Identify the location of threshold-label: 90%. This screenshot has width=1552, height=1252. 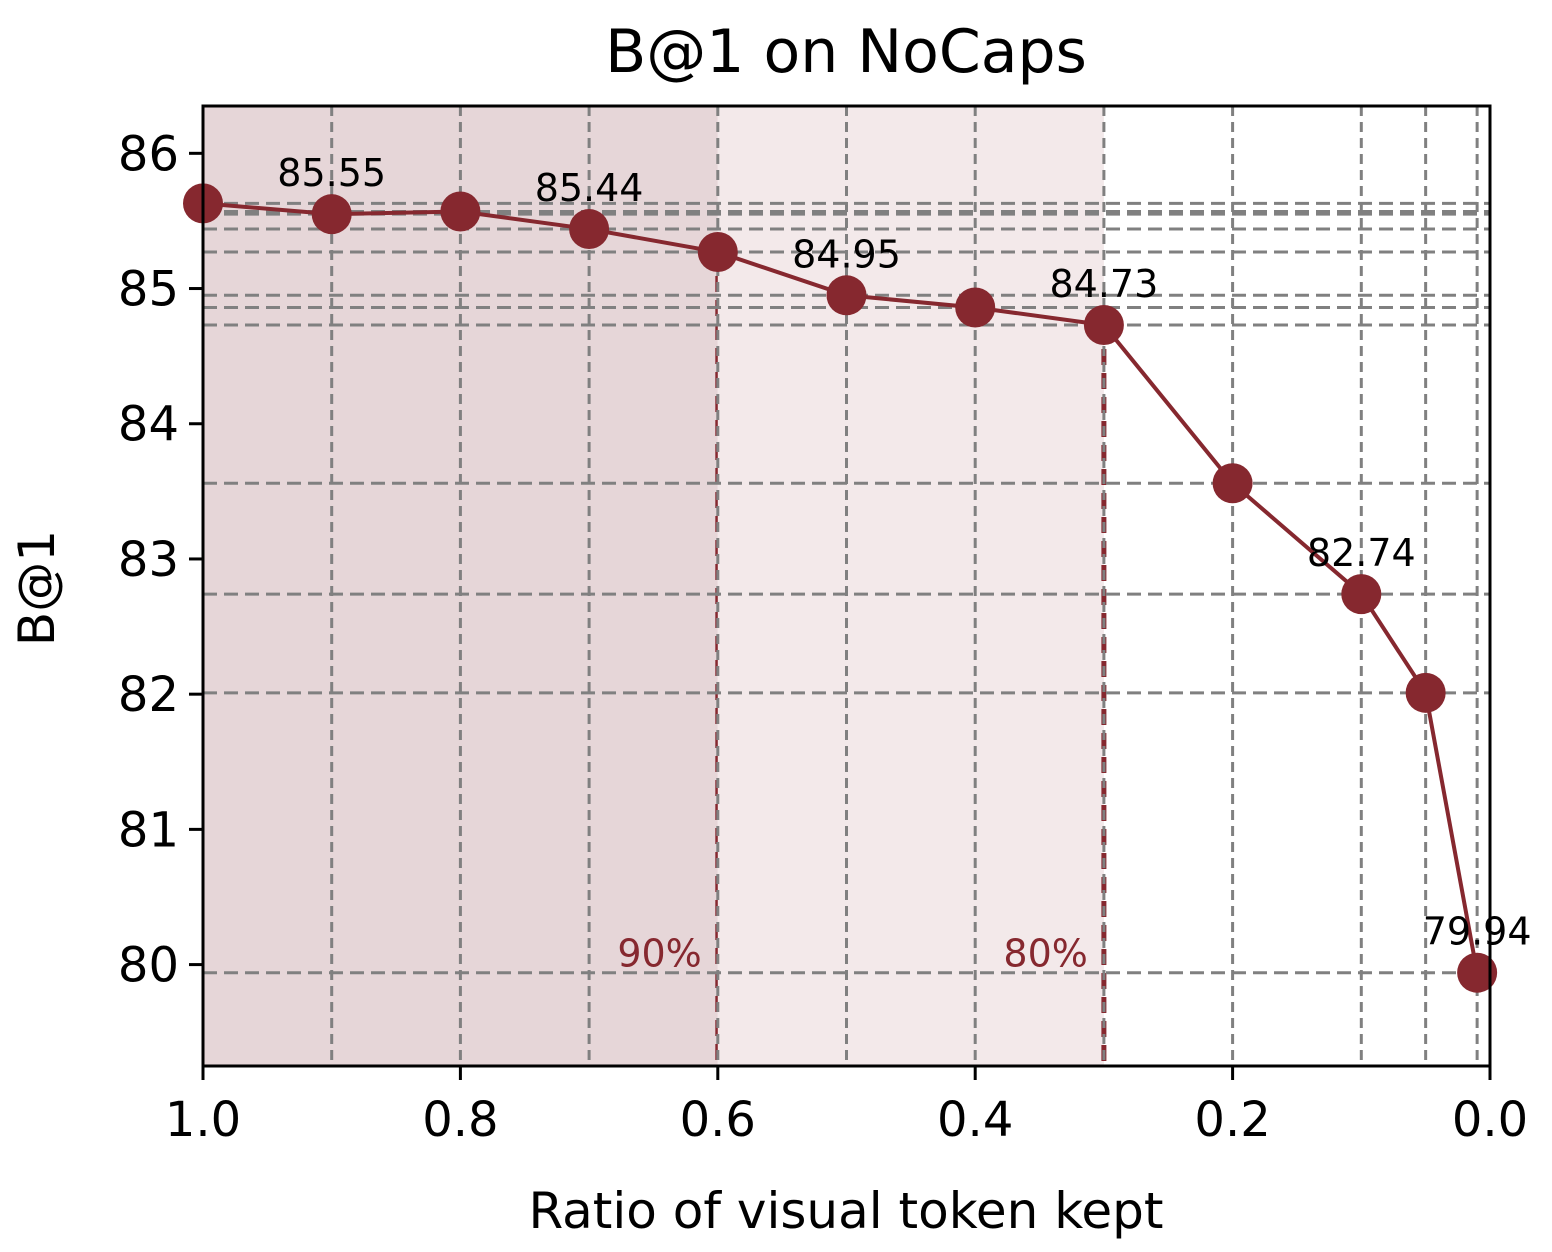
(659, 954).